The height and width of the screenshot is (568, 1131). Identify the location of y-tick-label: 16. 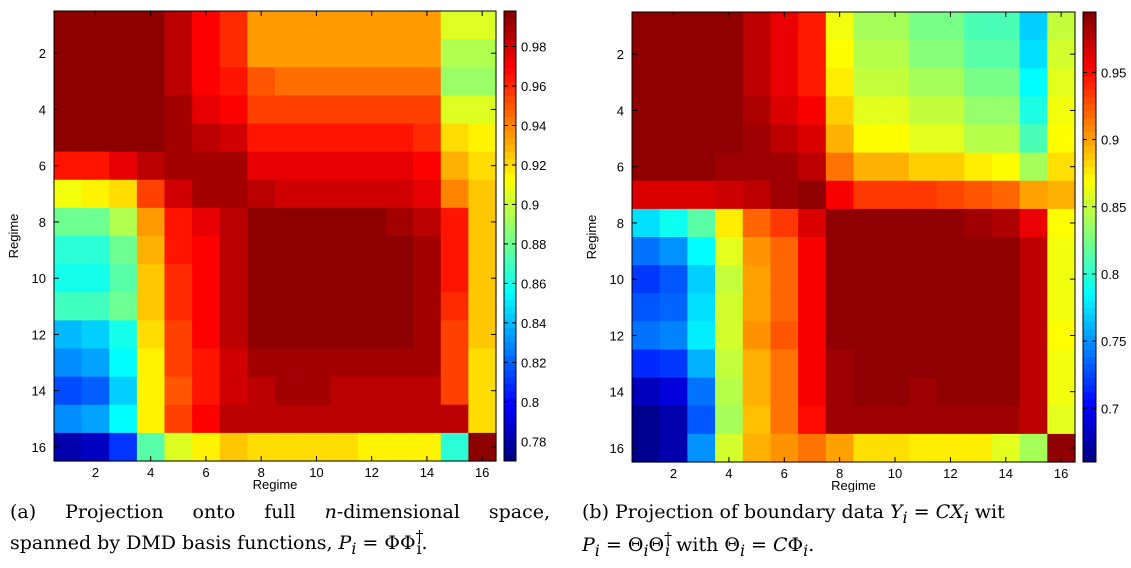
(617, 448).